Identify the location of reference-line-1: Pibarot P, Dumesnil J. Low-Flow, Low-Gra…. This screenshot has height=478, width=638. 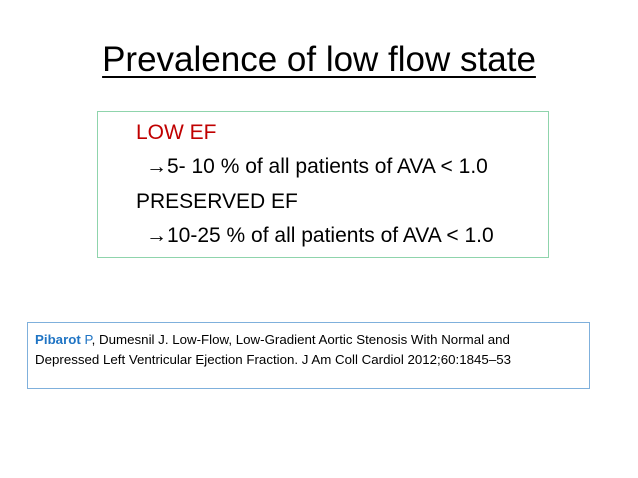
(273, 340).